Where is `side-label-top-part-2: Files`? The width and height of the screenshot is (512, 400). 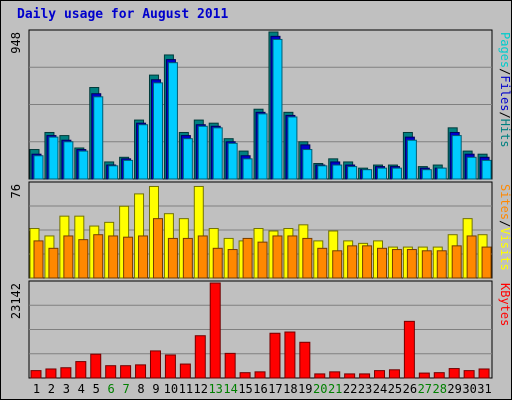 side-label-top-part-2: Files is located at coordinates (504, 93).